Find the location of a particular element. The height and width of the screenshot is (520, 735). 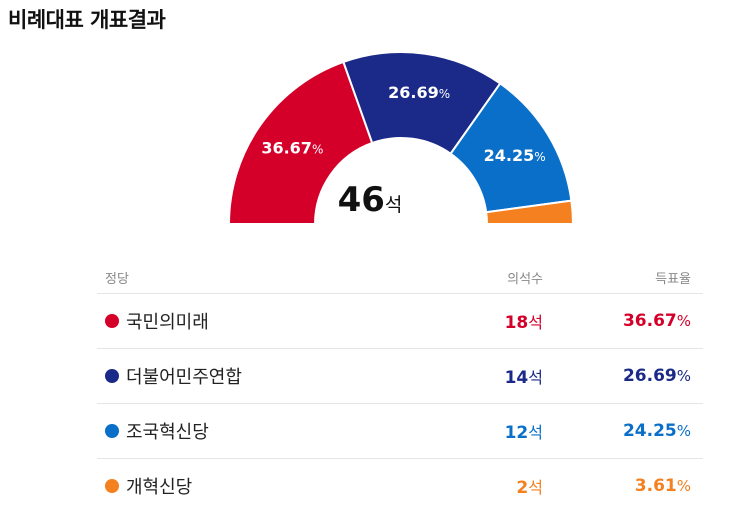

party-vote-rate: 26.69% is located at coordinates (656, 376).